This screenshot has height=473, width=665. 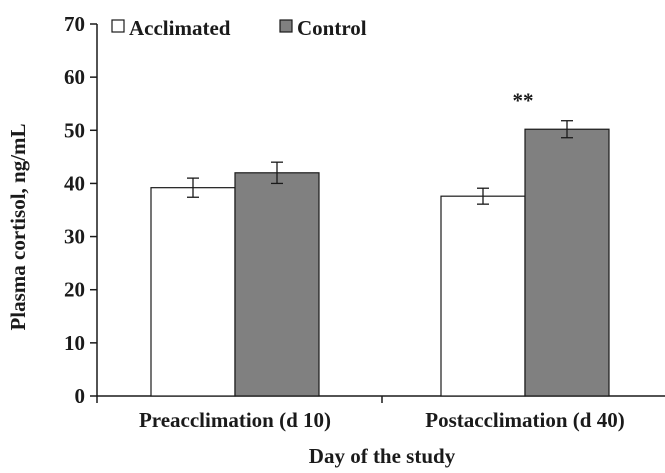 I want to click on y-tick-label: 30, so click(x=74, y=237).